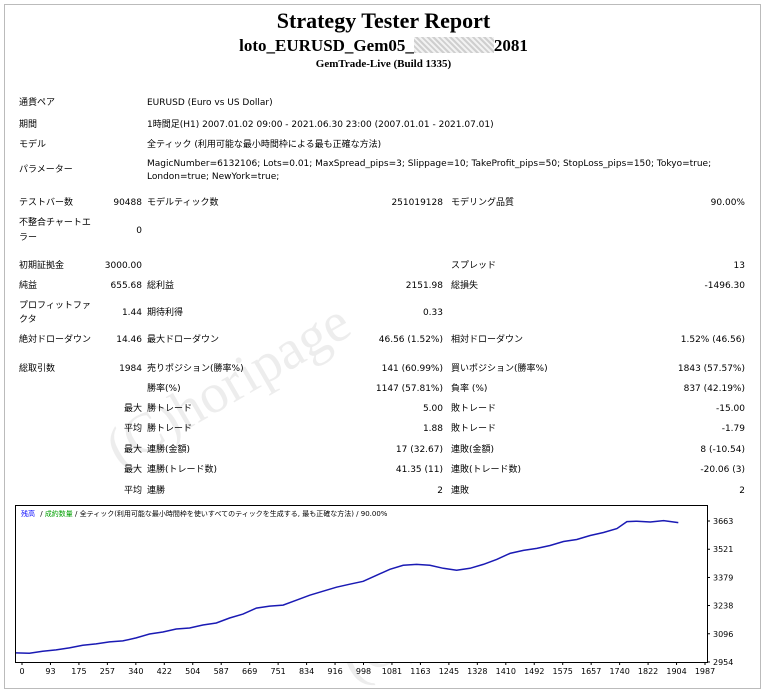 This screenshot has width=767, height=695. What do you see at coordinates (170, 429) in the screenshot?
I see `avg-win-label: 勝トレード` at bounding box center [170, 429].